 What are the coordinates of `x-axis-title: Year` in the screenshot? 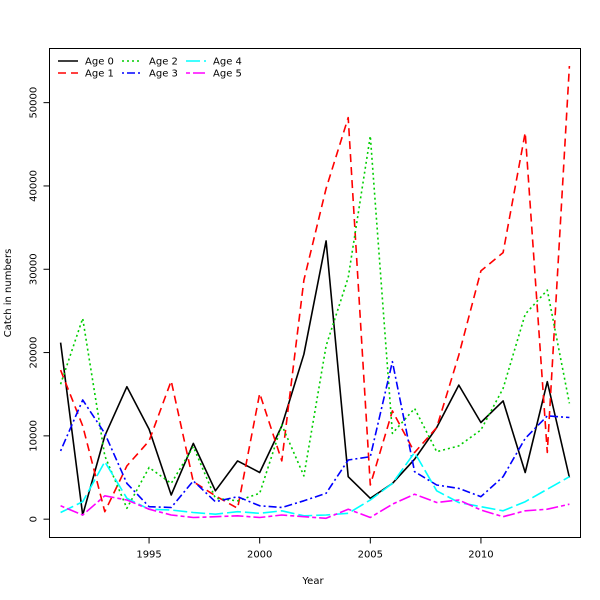 It's located at (312, 581).